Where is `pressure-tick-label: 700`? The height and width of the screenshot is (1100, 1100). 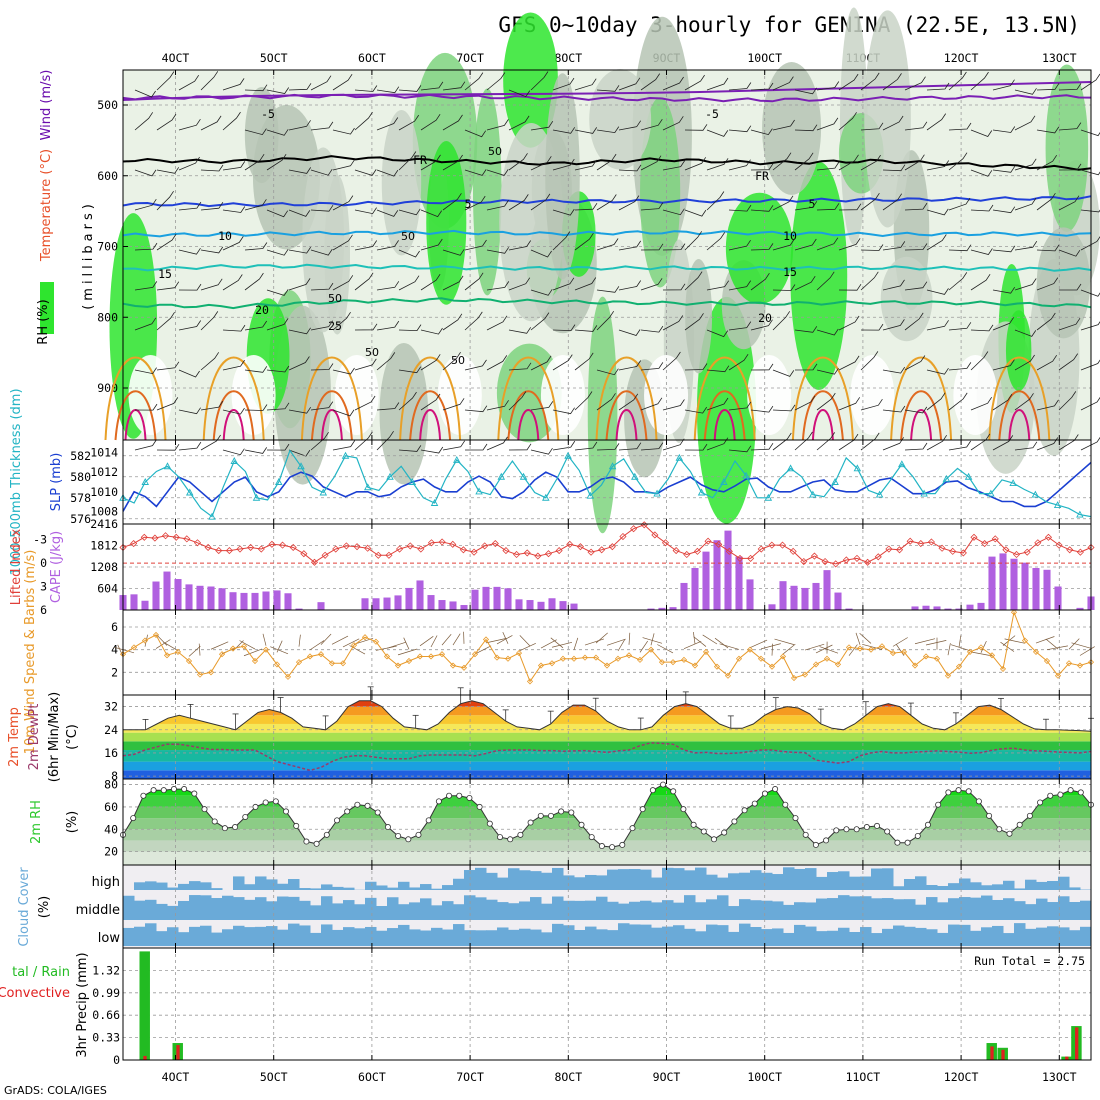
pressure-tick-label: 700 is located at coordinates (107, 247).